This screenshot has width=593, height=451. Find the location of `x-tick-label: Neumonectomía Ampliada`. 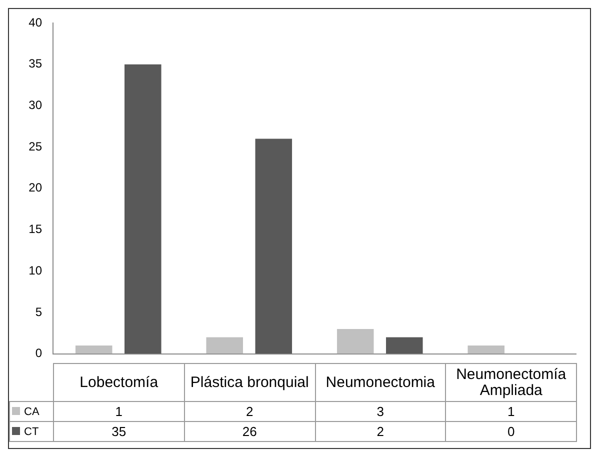

x-tick-label: Neumonectomía Ampliada is located at coordinates (511, 383).